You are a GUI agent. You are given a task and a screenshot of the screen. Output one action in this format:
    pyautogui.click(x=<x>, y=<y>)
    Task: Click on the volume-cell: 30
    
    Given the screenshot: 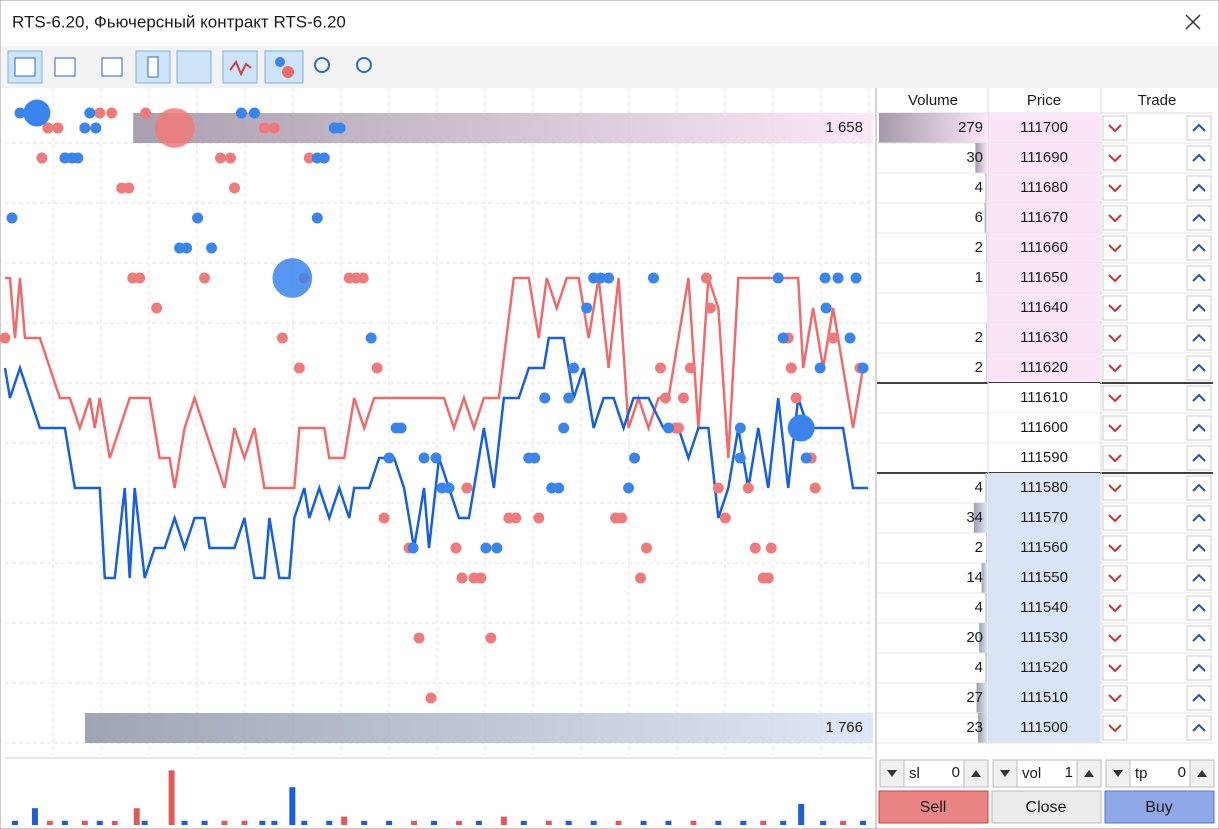 What is the action you would take?
    pyautogui.click(x=974, y=157)
    